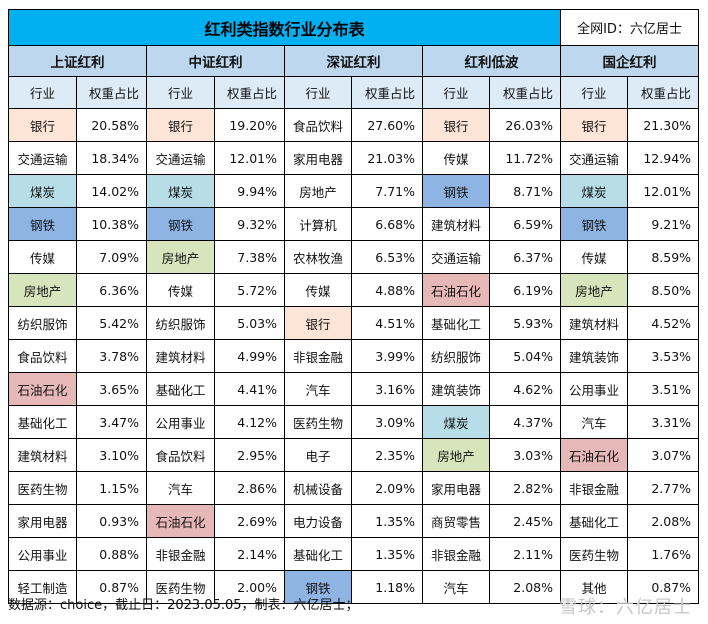 Image resolution: width=708 pixels, height=624 pixels. Describe the element at coordinates (111, 158) in the screenshot. I see `weight-cell: 18.34%` at that location.